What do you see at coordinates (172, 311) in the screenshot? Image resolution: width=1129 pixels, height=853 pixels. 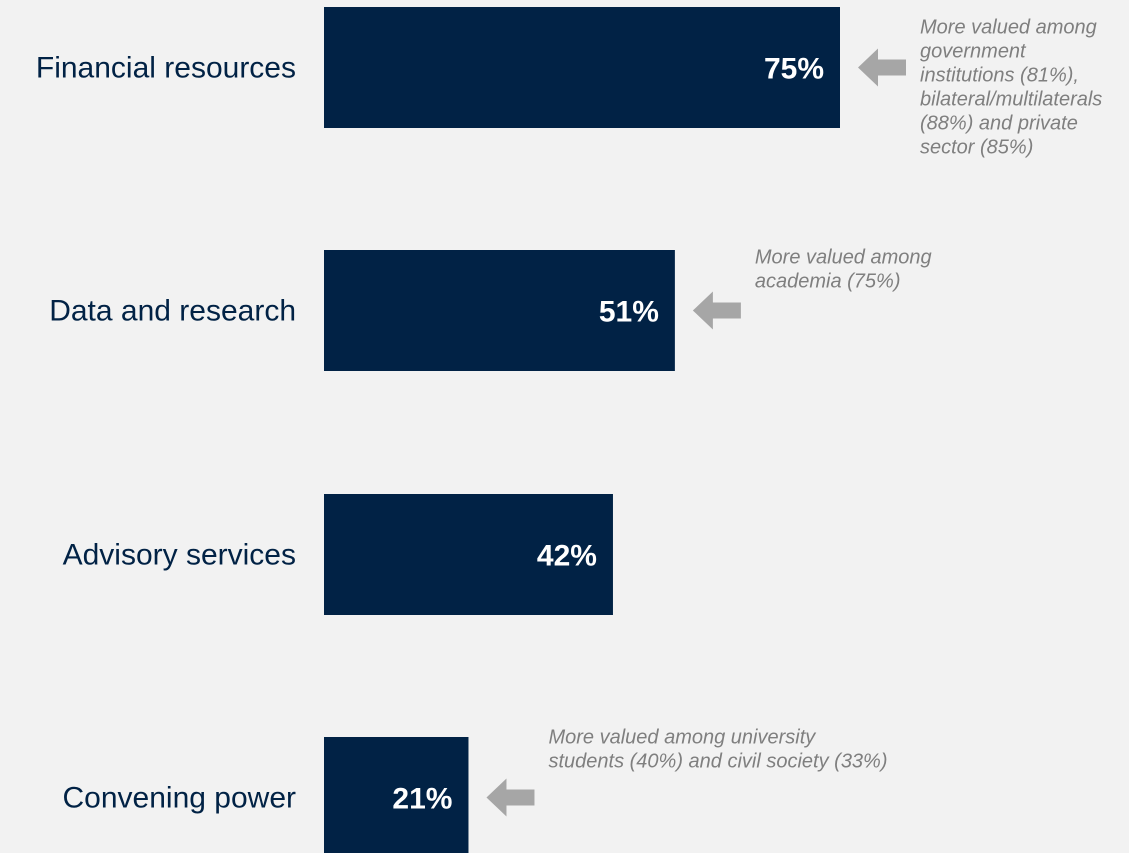 I see `category-label-data-and-research: Data and research` at bounding box center [172, 311].